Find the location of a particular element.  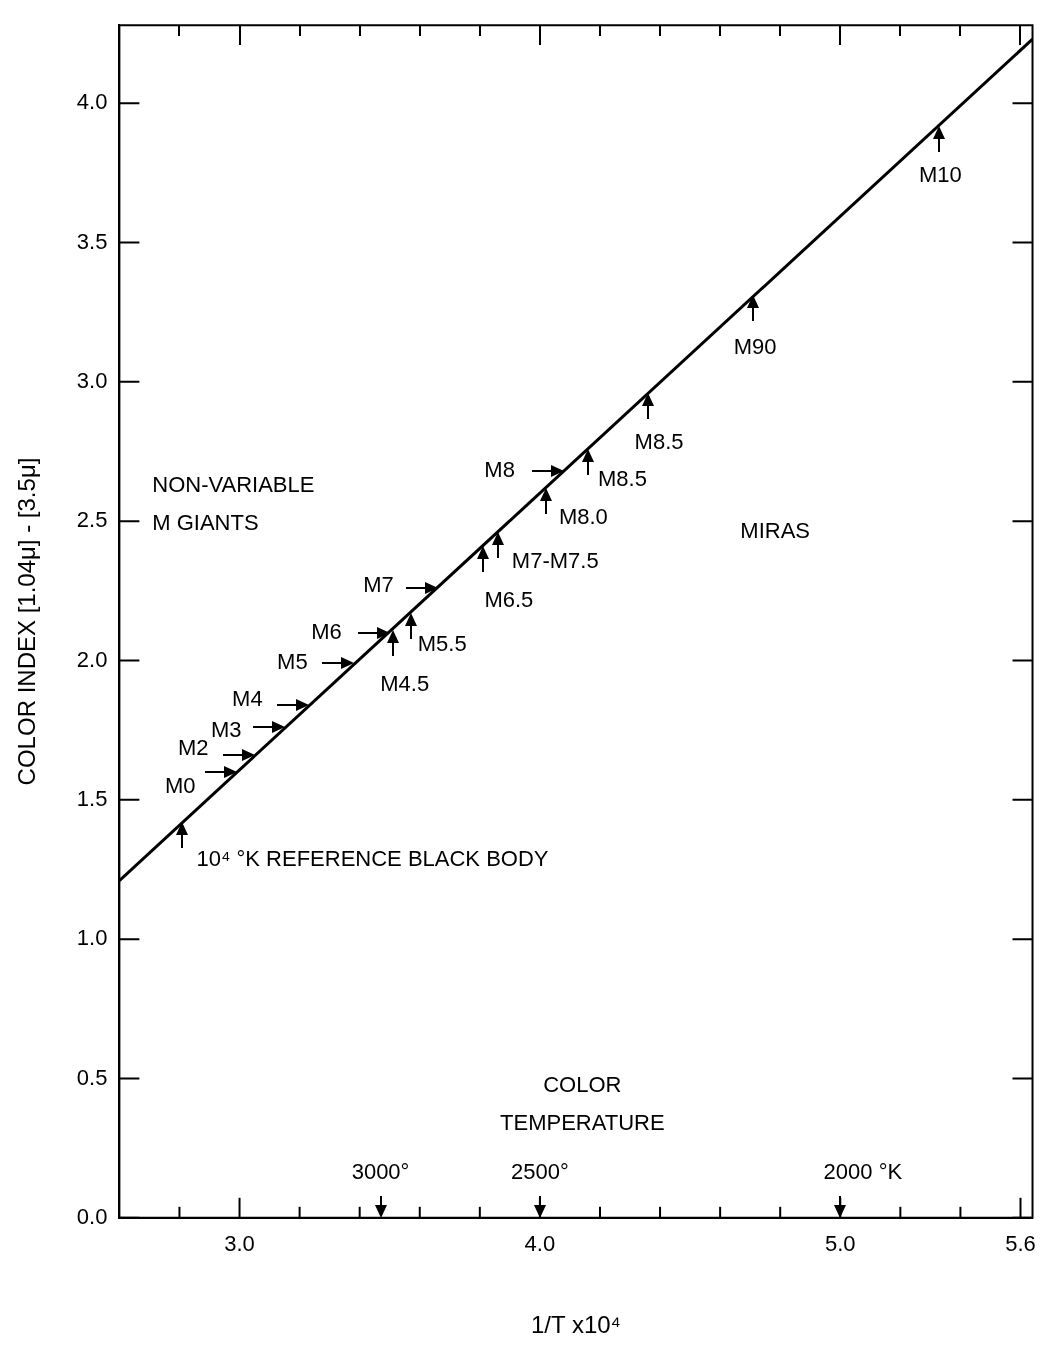

x-axis-title: 1/T x10⁴ is located at coordinates (575, 1325).